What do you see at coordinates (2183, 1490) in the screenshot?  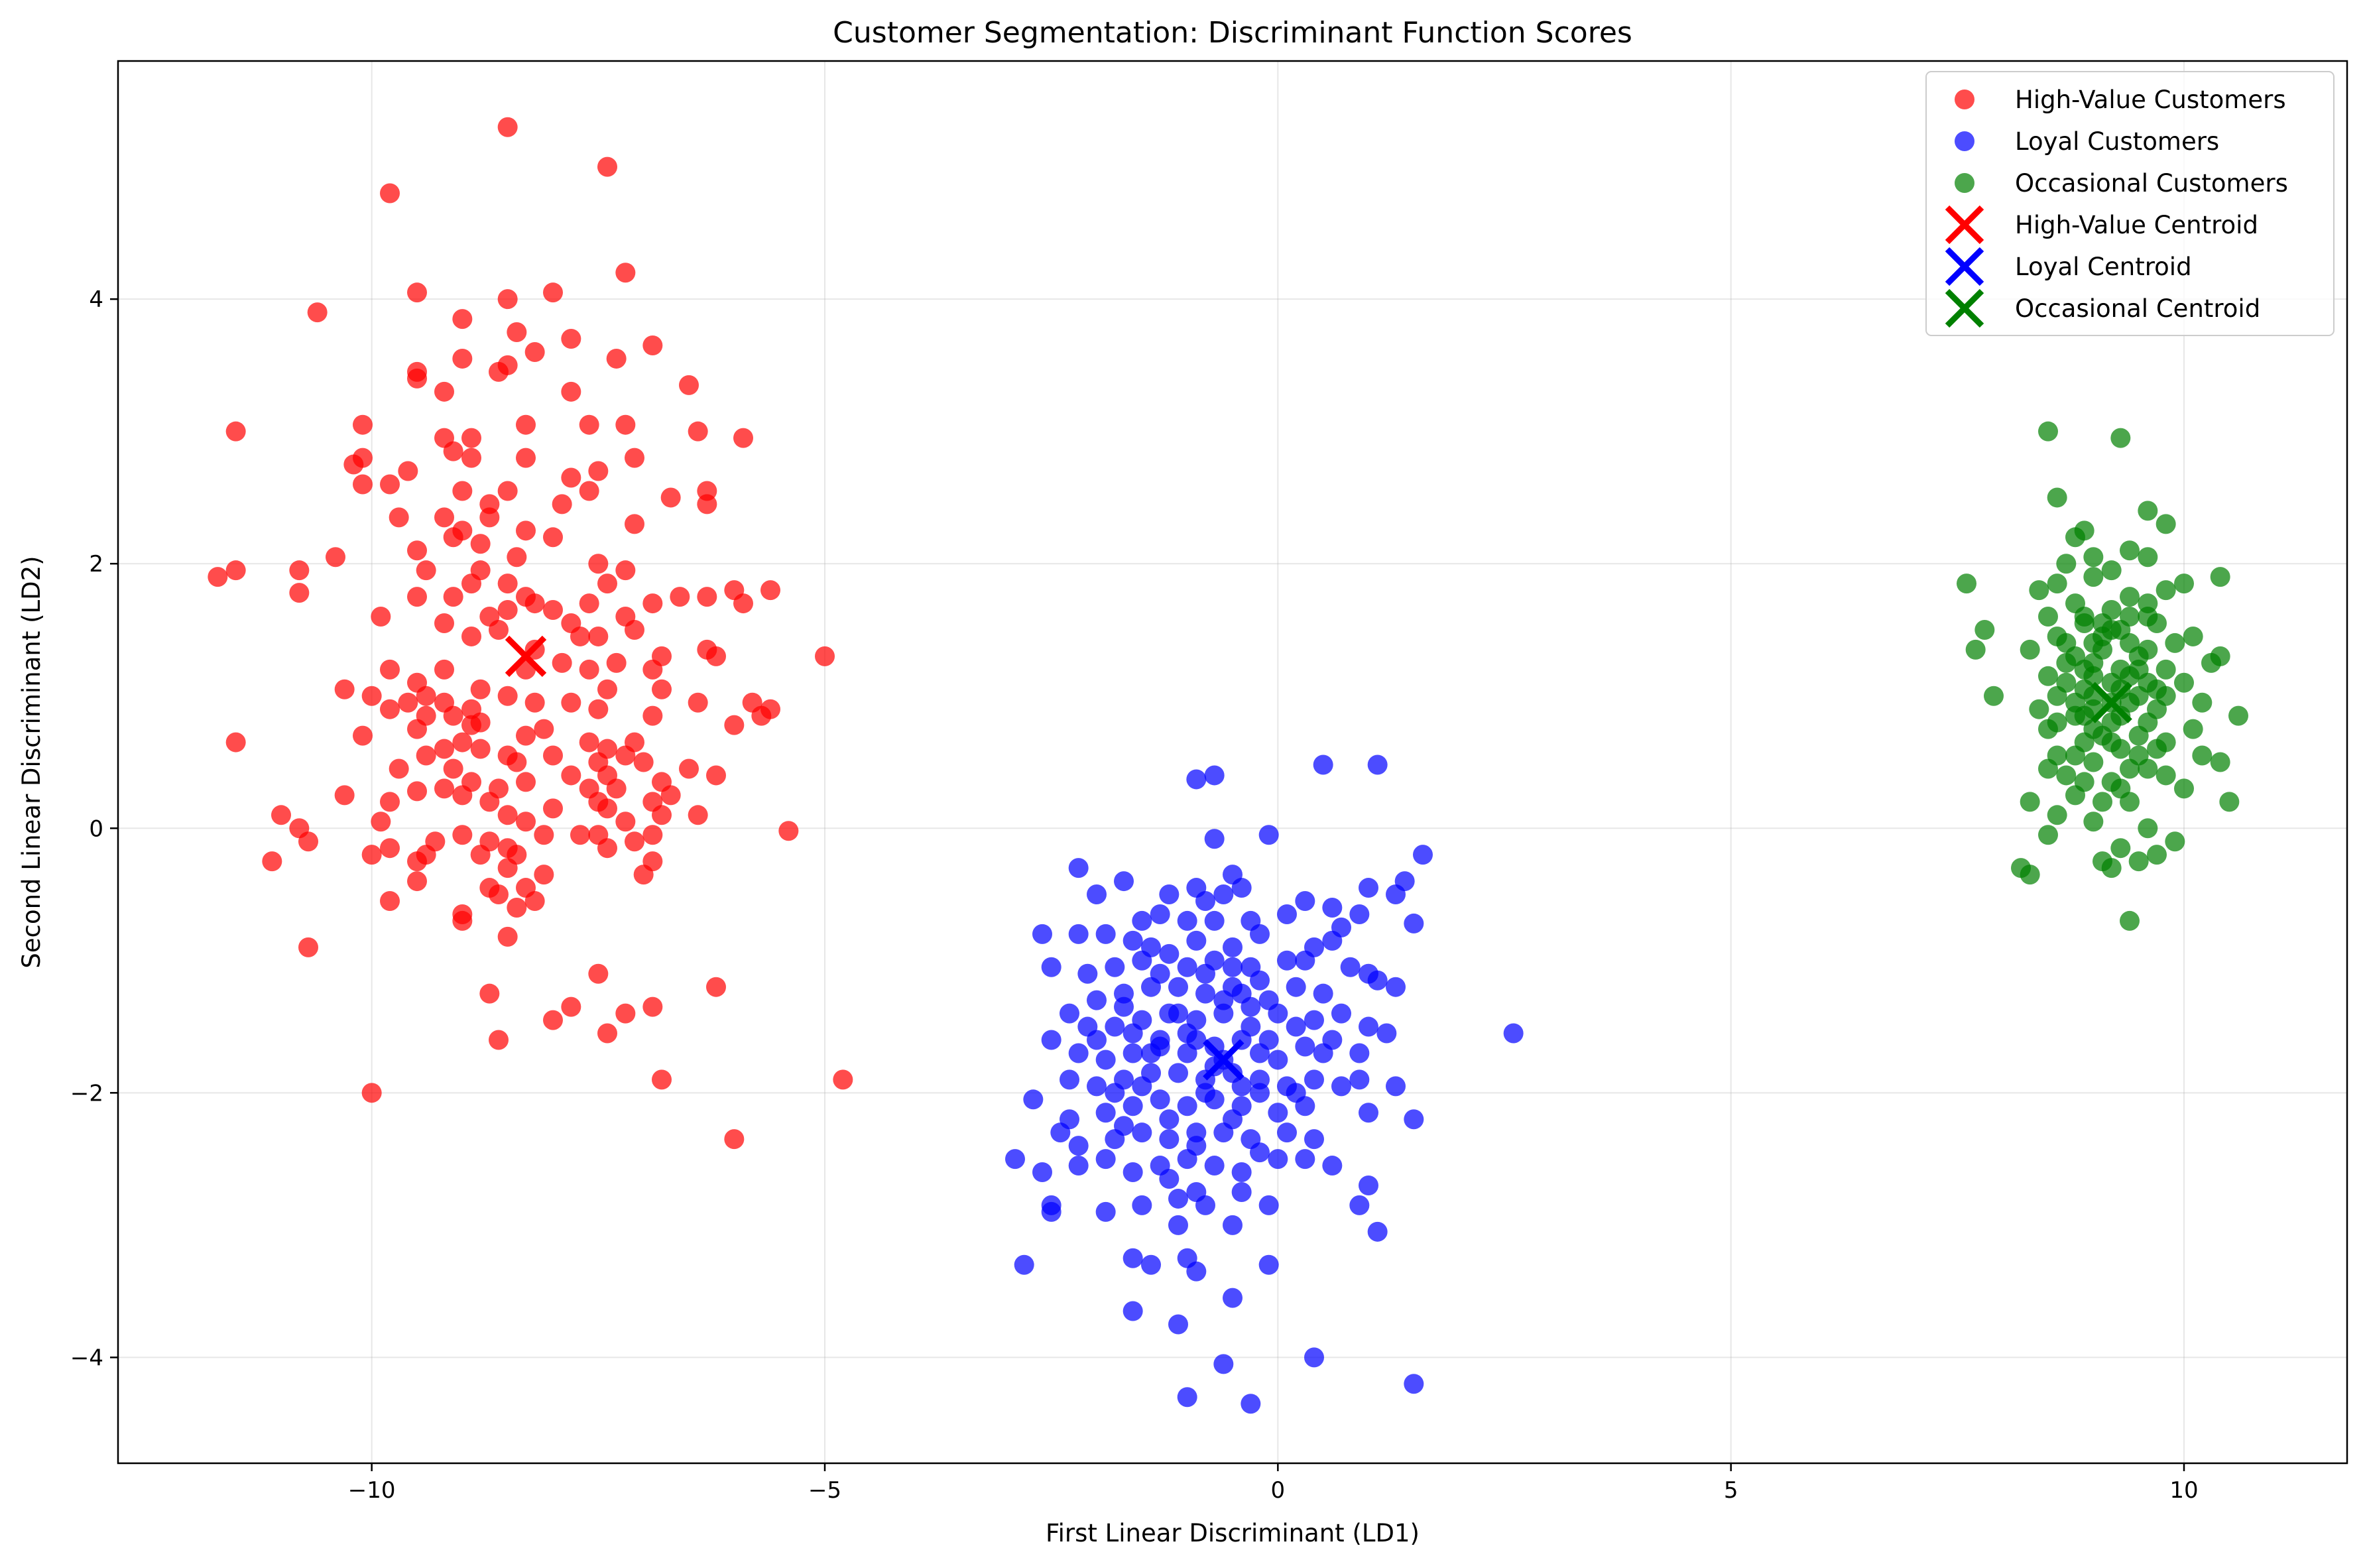 I see `x-tick-label: 10` at bounding box center [2183, 1490].